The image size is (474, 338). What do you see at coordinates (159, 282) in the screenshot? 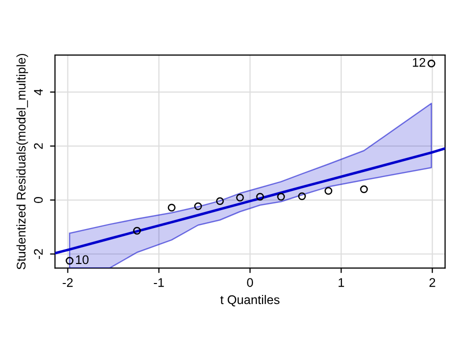
I see `x-tick-label: -1` at bounding box center [159, 282].